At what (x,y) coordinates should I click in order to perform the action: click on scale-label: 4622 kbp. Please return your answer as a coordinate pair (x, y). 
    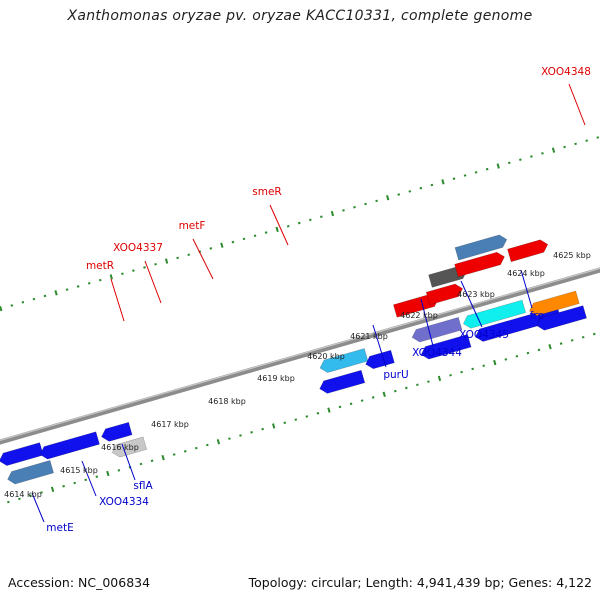
    Looking at the image, I should click on (419, 315).